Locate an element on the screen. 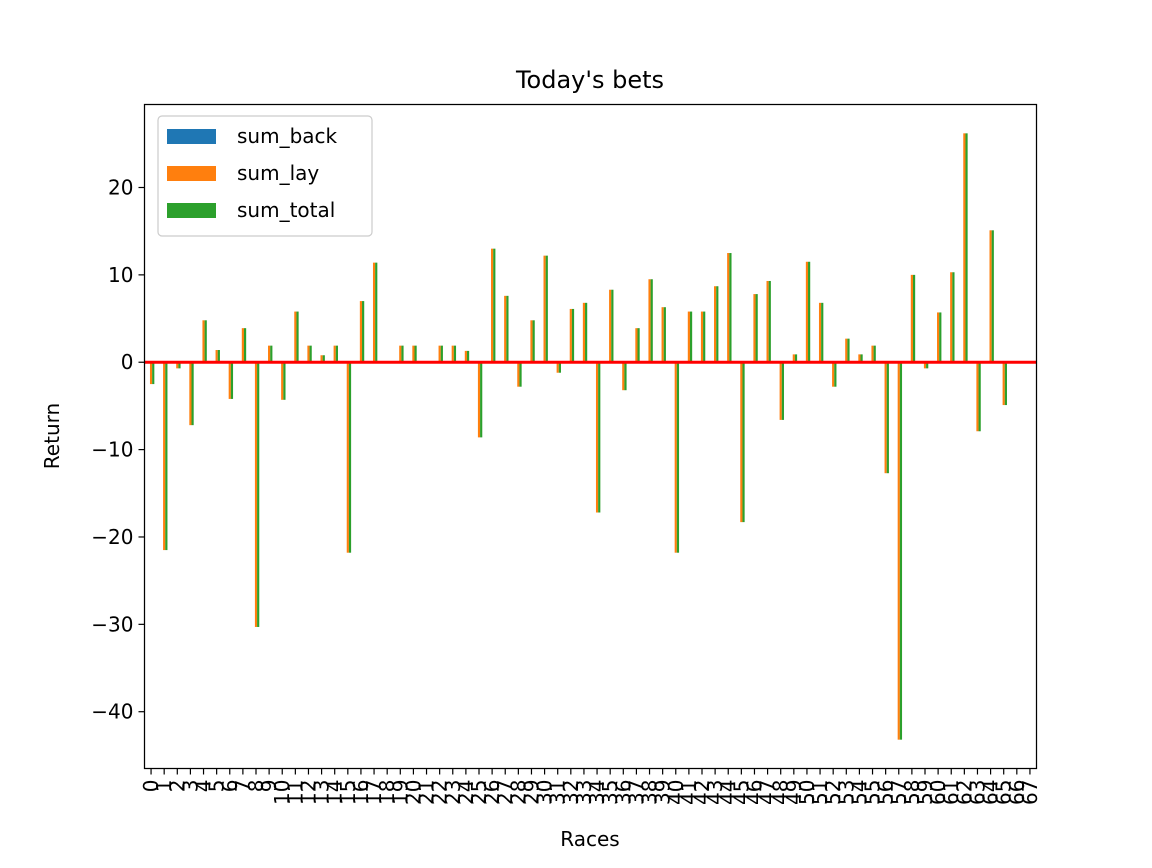  x-tick-label: 23 is located at coordinates (453, 792).